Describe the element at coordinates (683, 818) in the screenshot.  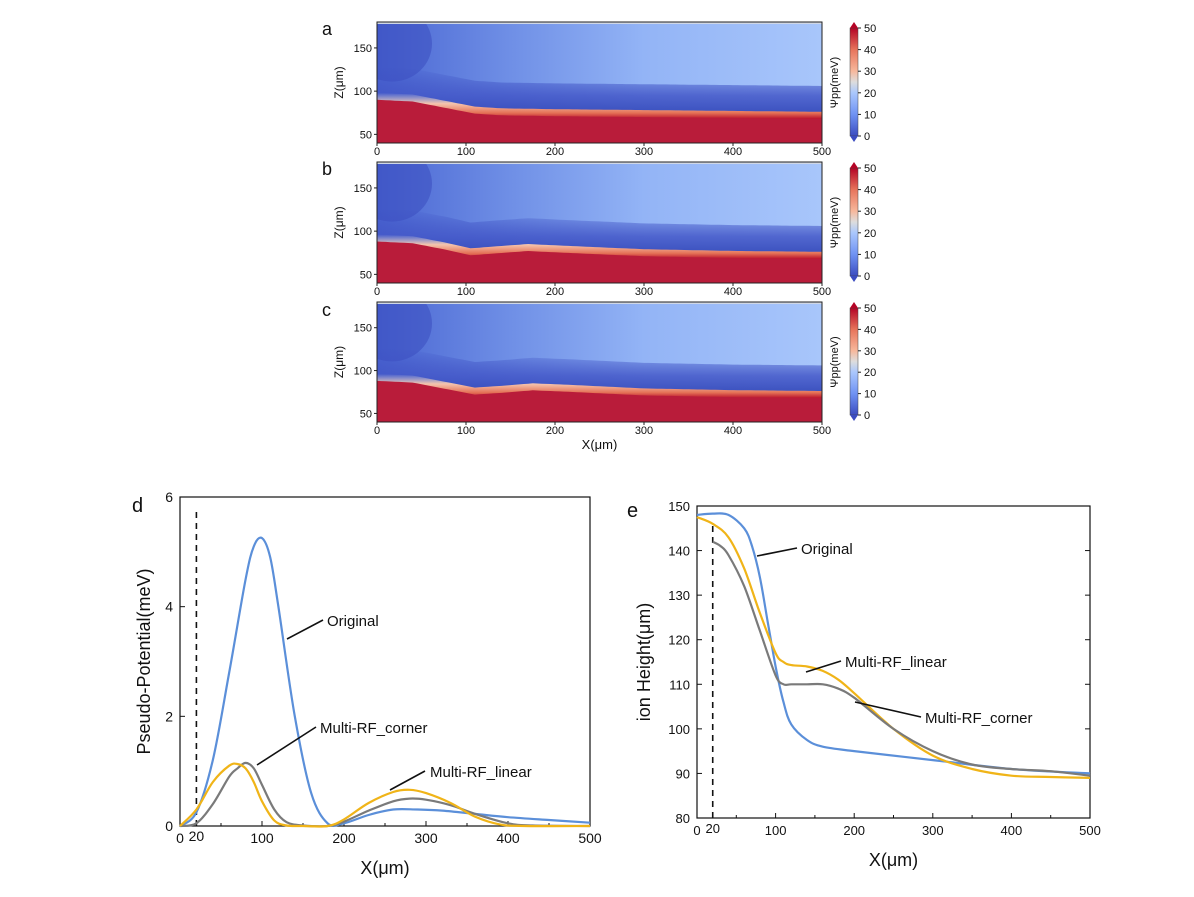
I see `y-tick-label: 80` at that location.